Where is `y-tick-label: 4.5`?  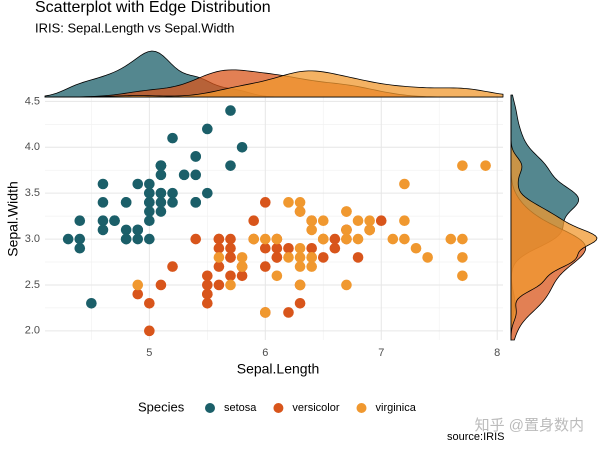
y-tick-label: 4.5 is located at coordinates (32, 101).